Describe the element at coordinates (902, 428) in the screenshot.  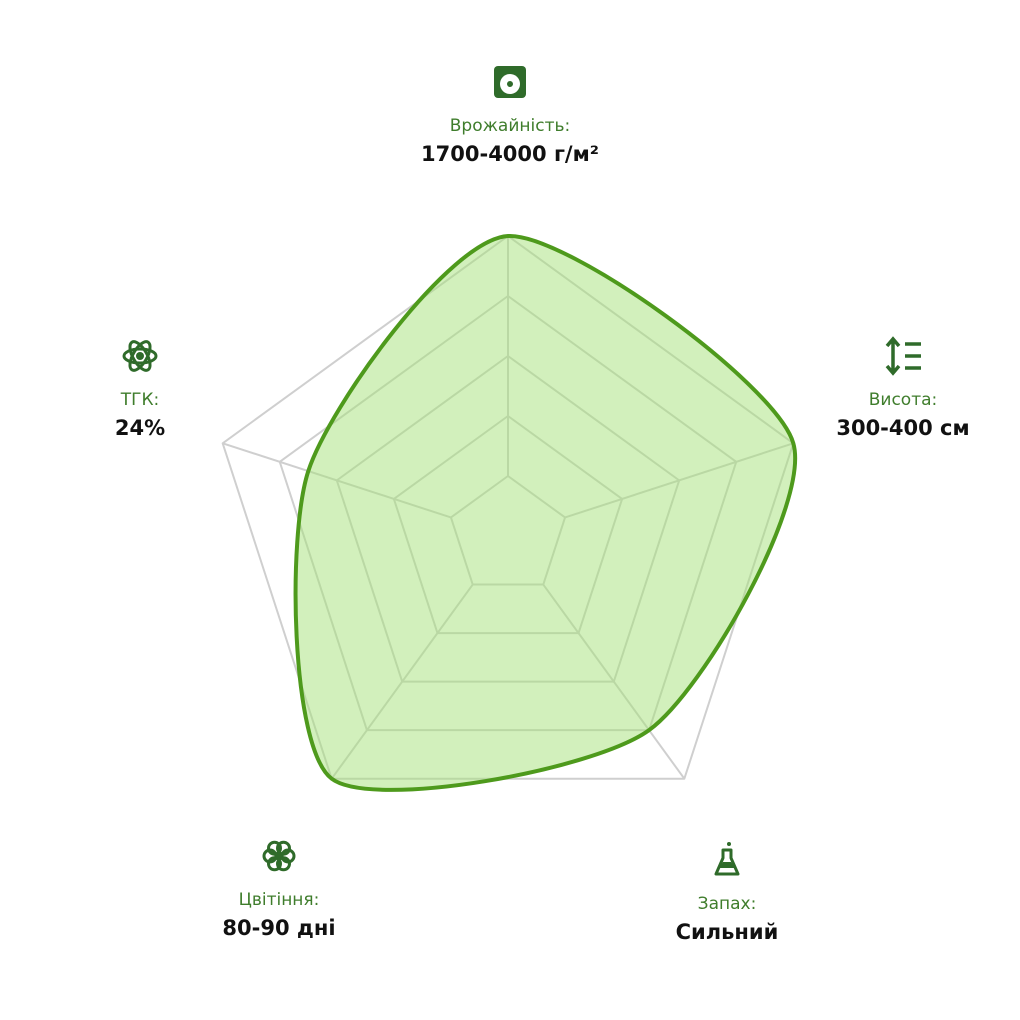
I see `category-detail: 300-400 см` at that location.